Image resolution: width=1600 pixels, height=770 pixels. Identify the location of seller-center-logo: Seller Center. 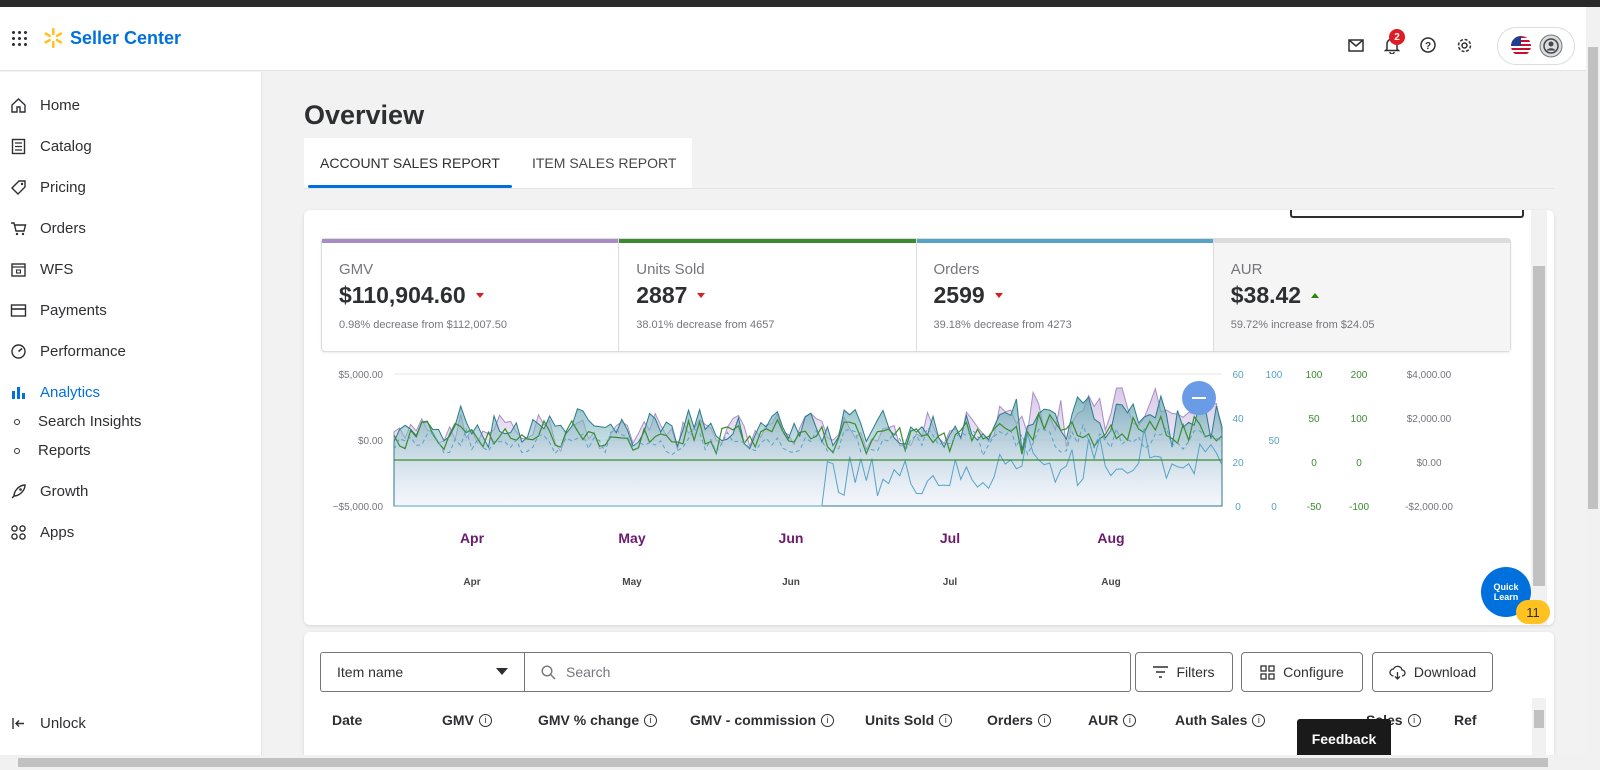
(111, 38).